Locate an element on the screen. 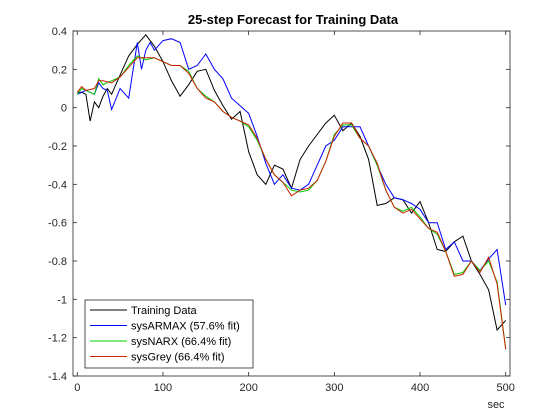  y-tick-label: 0.4 is located at coordinates (59, 32).